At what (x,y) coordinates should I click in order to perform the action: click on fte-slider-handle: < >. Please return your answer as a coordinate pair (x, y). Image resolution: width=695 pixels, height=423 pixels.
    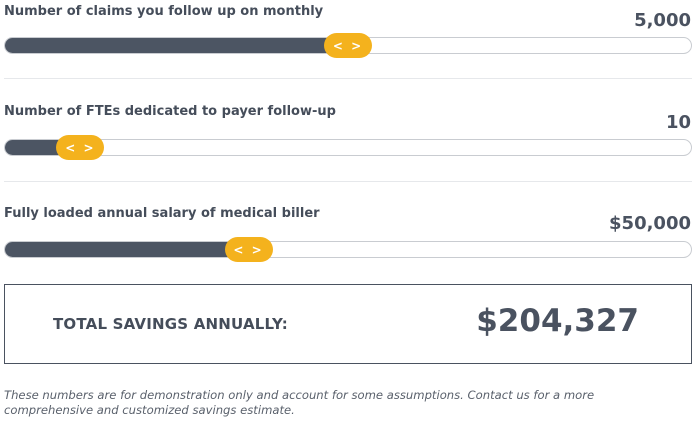
    Looking at the image, I should click on (80, 147).